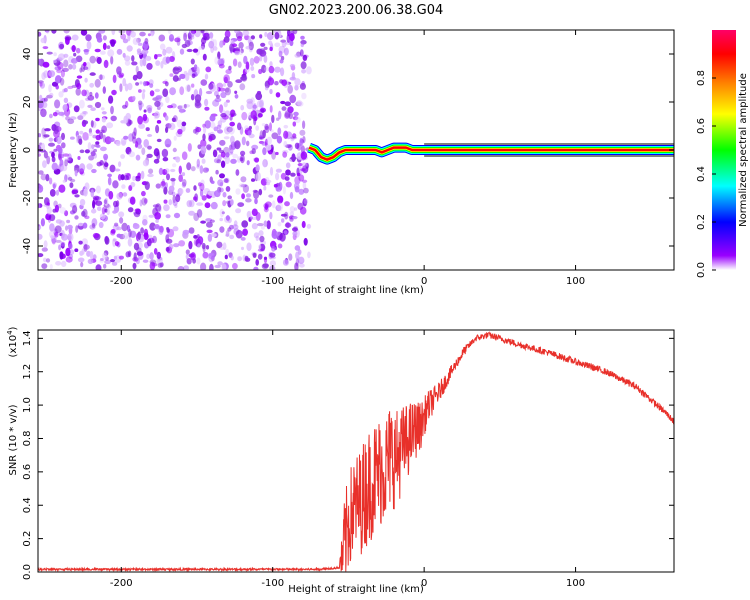 The image size is (750, 600). What do you see at coordinates (27, 572) in the screenshot?
I see `y-tick-label: 0.0` at bounding box center [27, 572].